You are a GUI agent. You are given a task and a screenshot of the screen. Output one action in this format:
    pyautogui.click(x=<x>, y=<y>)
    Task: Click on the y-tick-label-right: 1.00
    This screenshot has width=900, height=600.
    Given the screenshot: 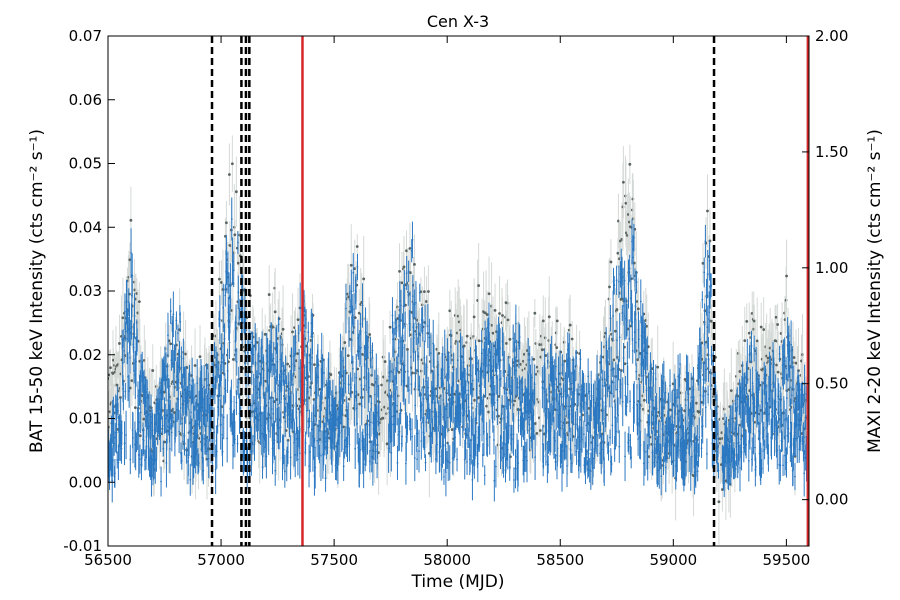 What is the action you would take?
    pyautogui.click(x=831, y=268)
    